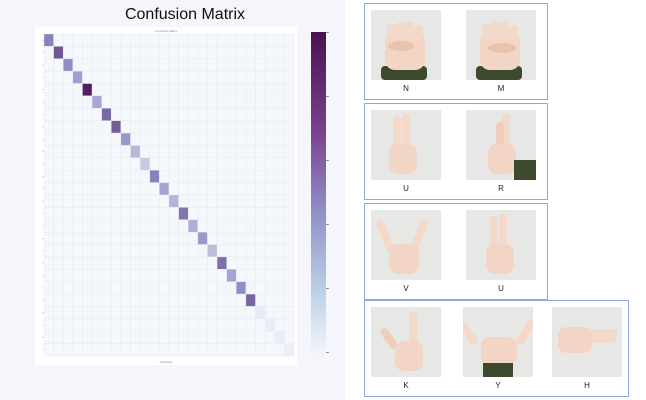 The image size is (646, 400). I want to click on hand-group-kyh: K Y H, so click(496, 348).